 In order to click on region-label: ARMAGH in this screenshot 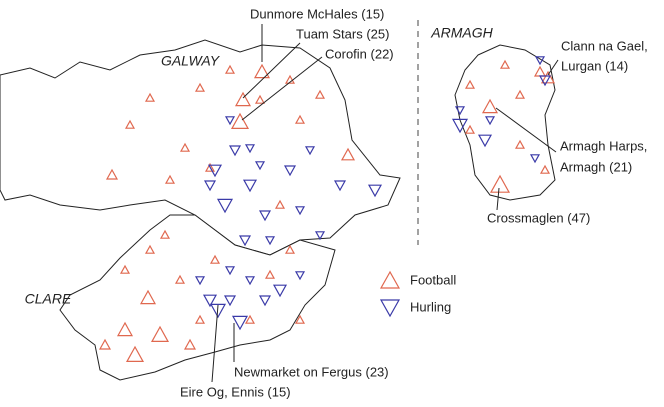, I will do `click(461, 33)`.